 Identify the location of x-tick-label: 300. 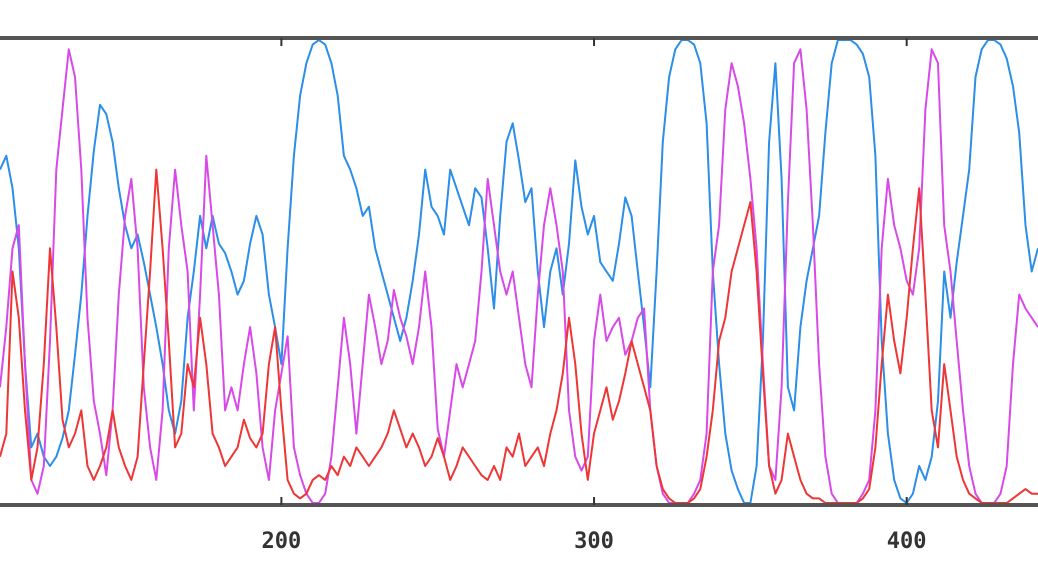
(594, 541).